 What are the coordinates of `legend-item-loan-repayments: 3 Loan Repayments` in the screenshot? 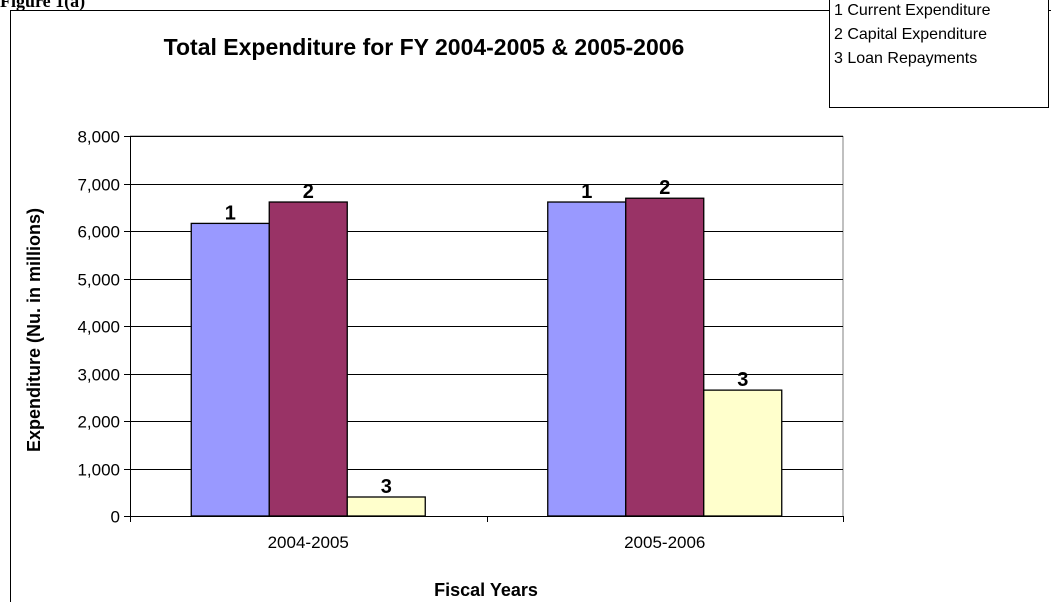 It's located at (906, 58).